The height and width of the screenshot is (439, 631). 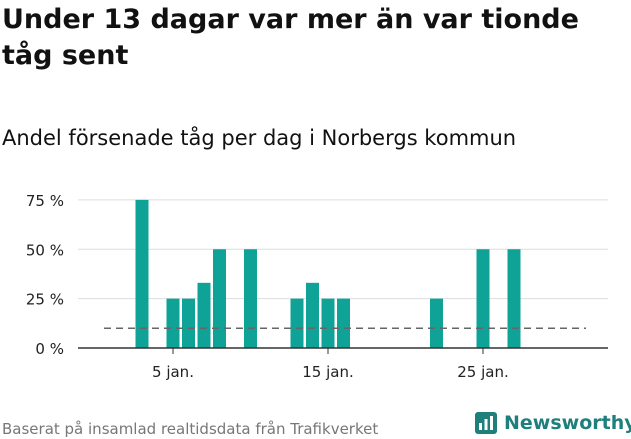 I want to click on brand-name: Newsworthy, so click(x=567, y=423).